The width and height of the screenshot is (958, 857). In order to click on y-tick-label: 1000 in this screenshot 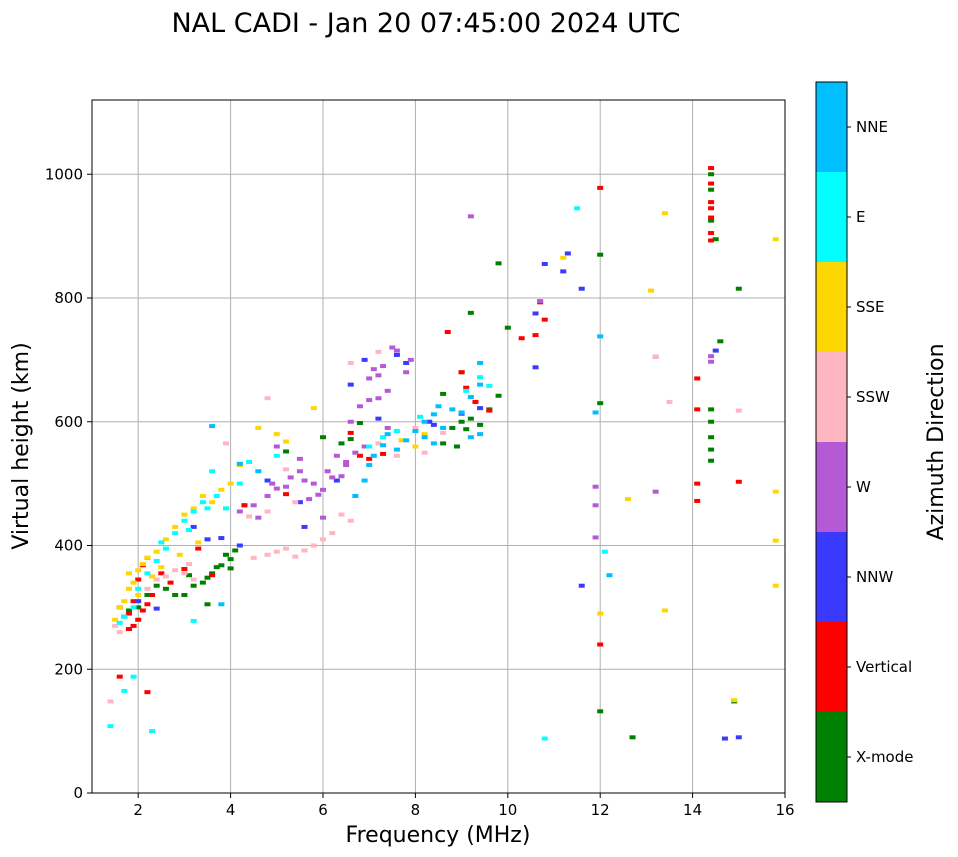, I will do `click(64, 174)`.